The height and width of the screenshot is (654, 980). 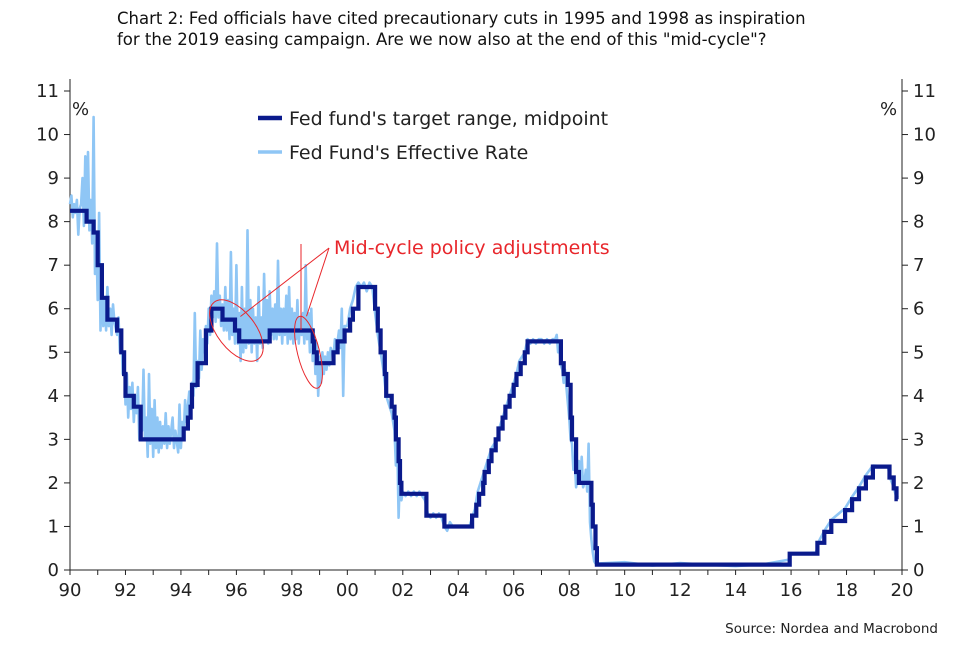 I want to click on x-tick-label: 20, so click(x=902, y=590).